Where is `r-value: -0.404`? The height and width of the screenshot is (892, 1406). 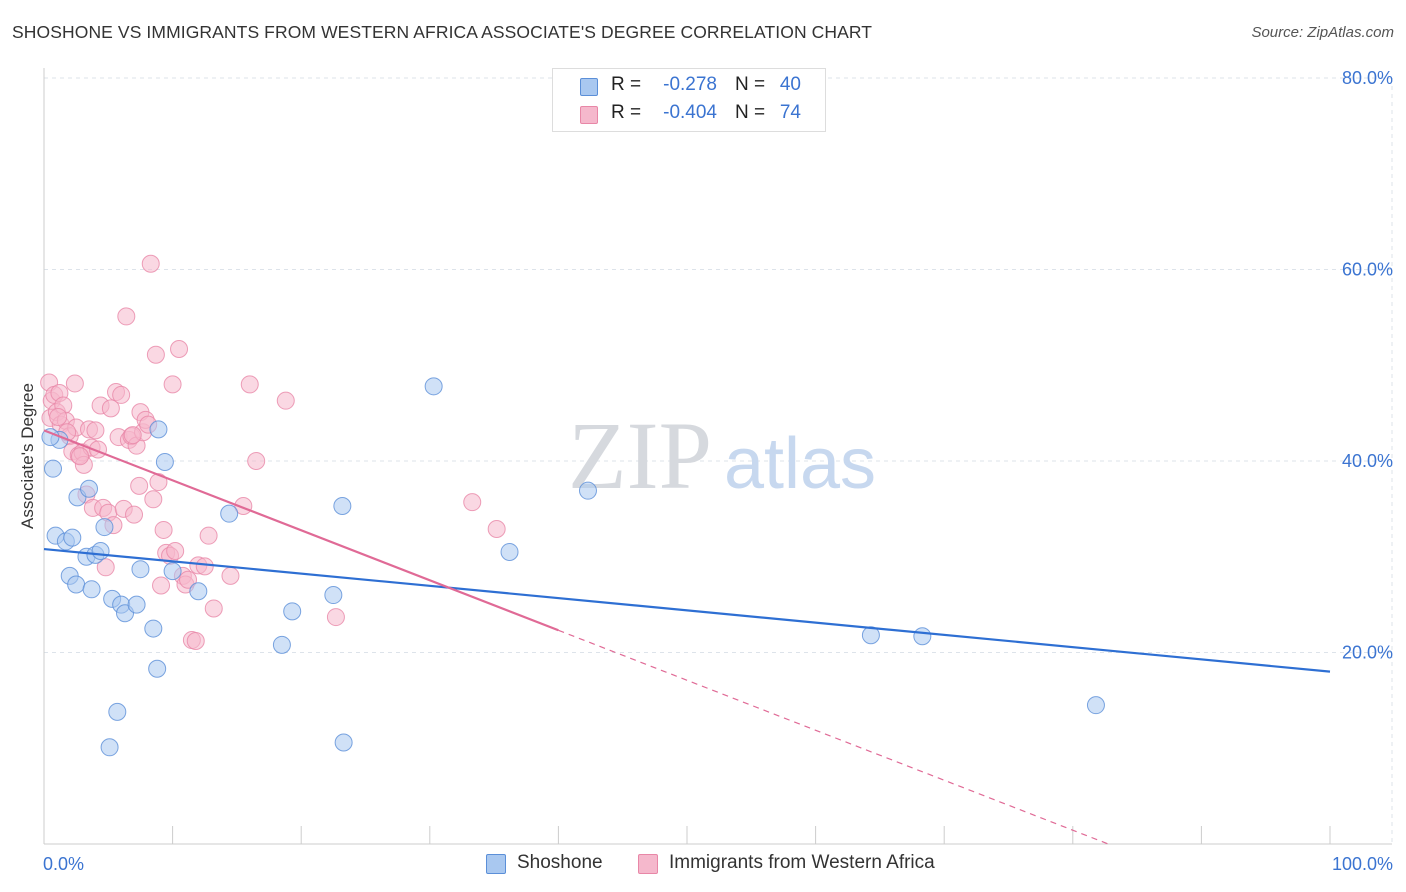
r-value: -0.404 is located at coordinates (690, 112).